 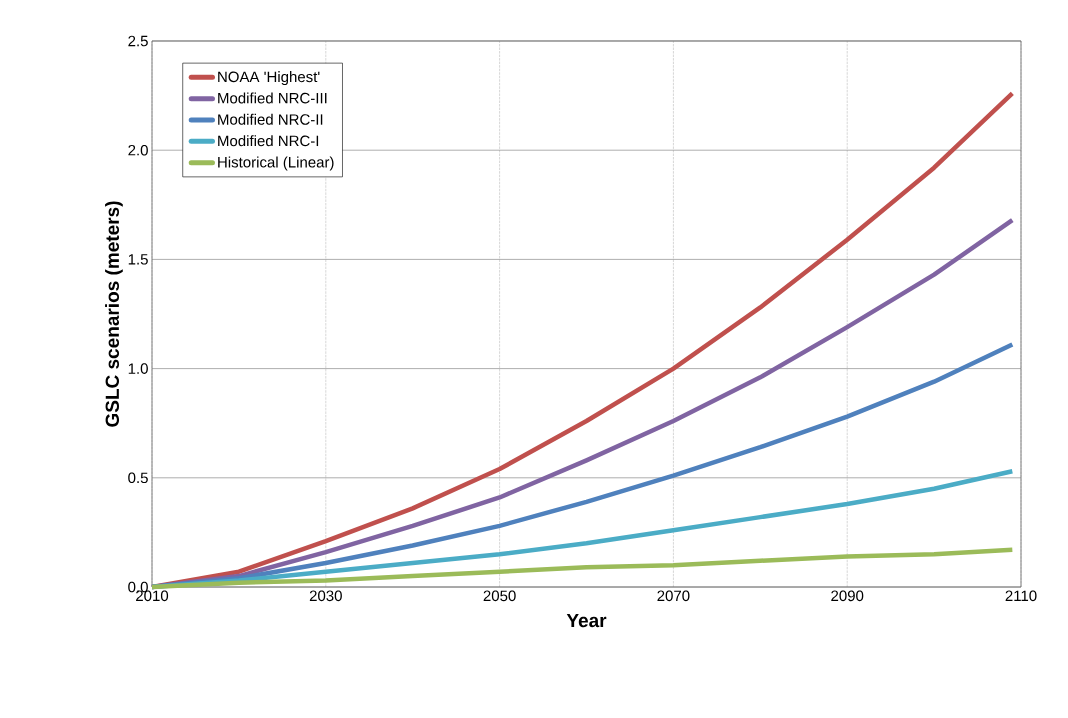 I want to click on x-tick-label: 2070, so click(x=673, y=596).